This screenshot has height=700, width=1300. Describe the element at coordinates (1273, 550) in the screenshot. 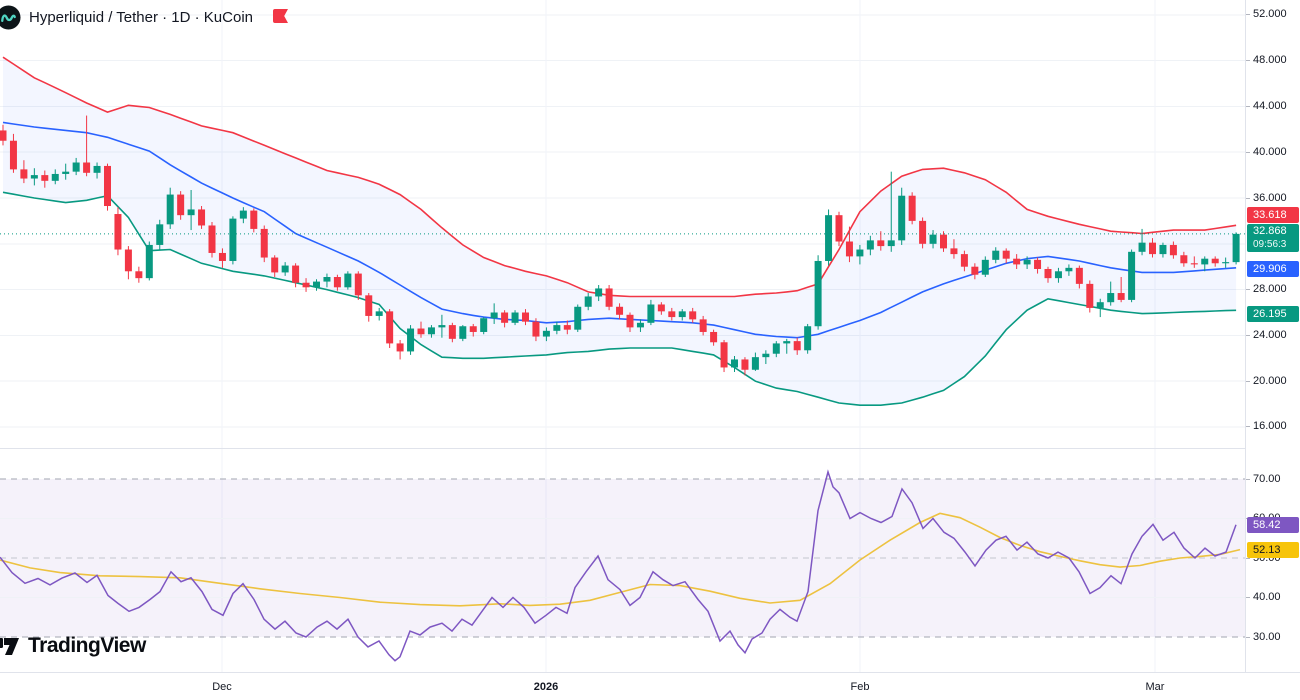

I see `rsi-badge: 52.13` at that location.